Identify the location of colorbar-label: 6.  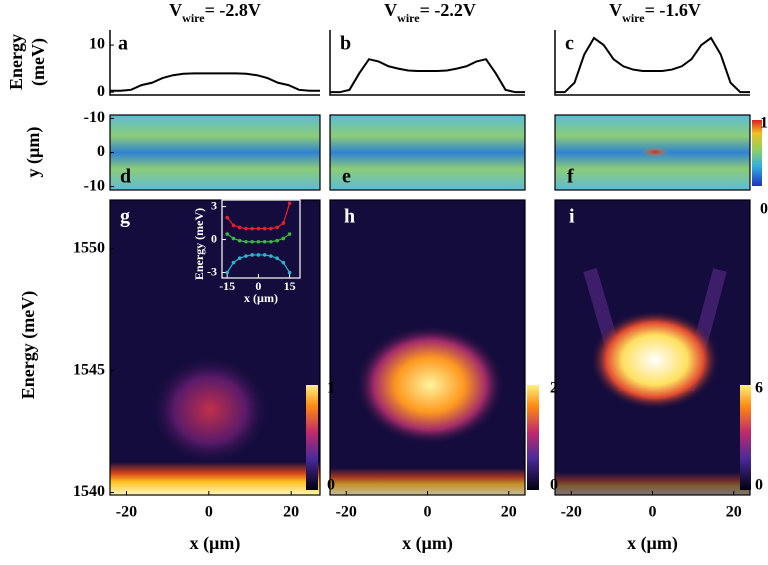
(759, 388).